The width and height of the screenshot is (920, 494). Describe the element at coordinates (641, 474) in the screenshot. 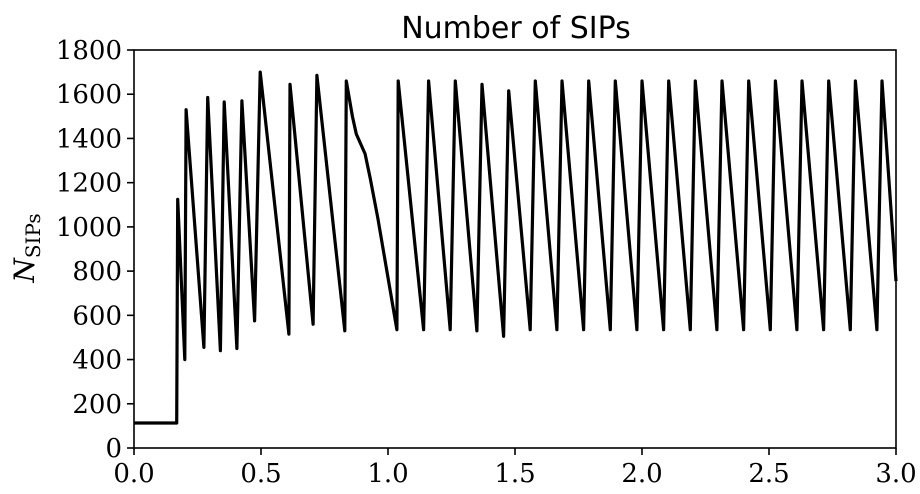

I see `x-tick-label: 2.0` at that location.